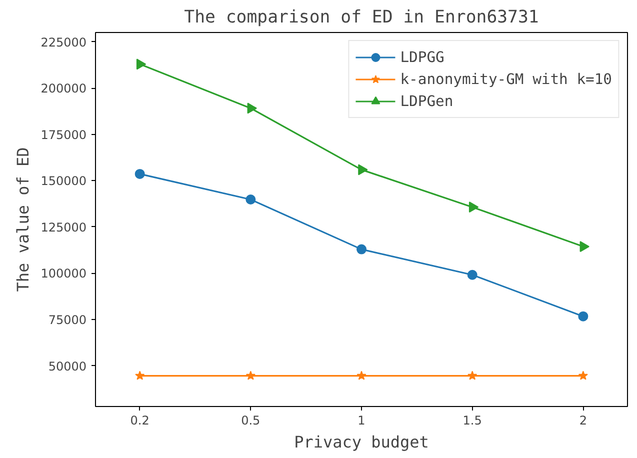 The width and height of the screenshot is (637, 458). Describe the element at coordinates (506, 79) in the screenshot. I see `legend-label: k-anonymity-GM with k=10` at that location.